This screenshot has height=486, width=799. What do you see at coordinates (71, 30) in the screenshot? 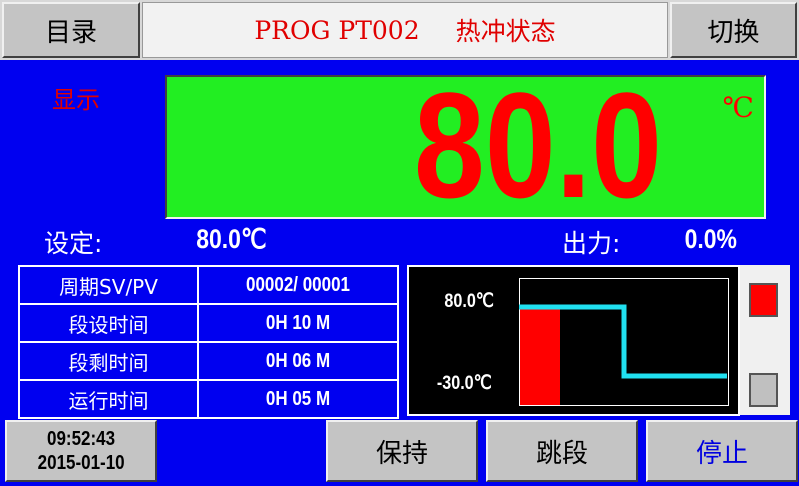
I see `menu-button: 目录` at bounding box center [71, 30].